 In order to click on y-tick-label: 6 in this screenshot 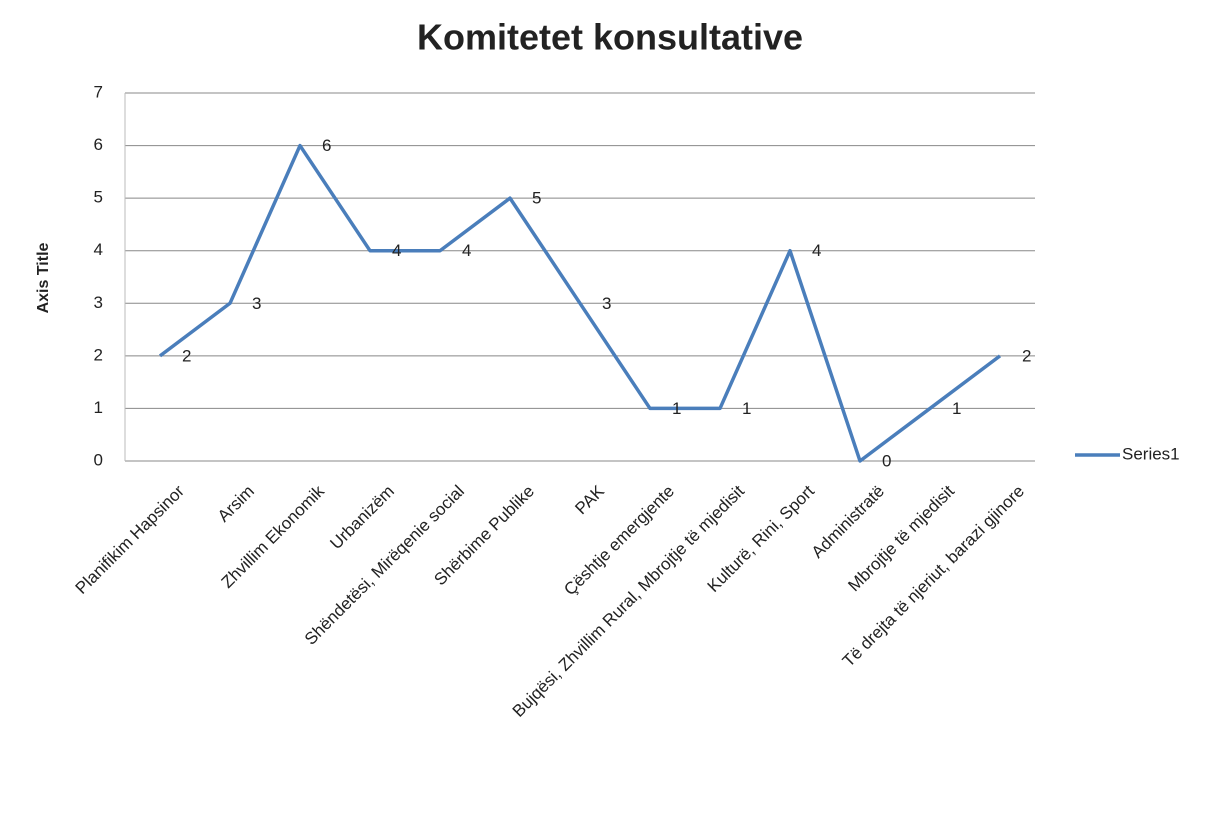, I will do `click(98, 144)`.